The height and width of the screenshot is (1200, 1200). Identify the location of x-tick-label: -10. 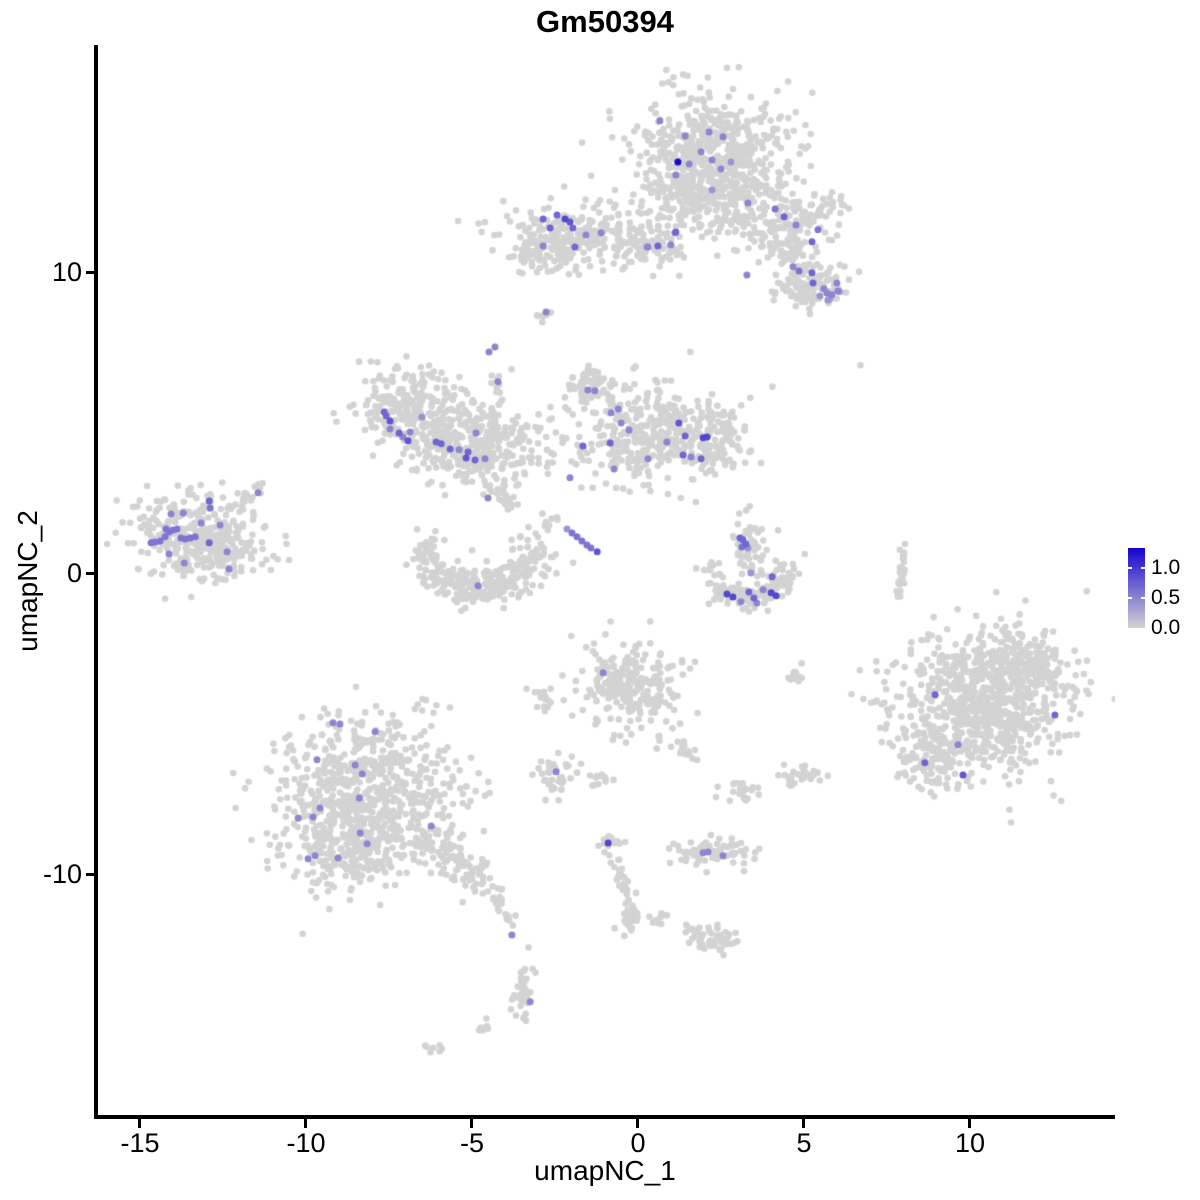
(306, 1143).